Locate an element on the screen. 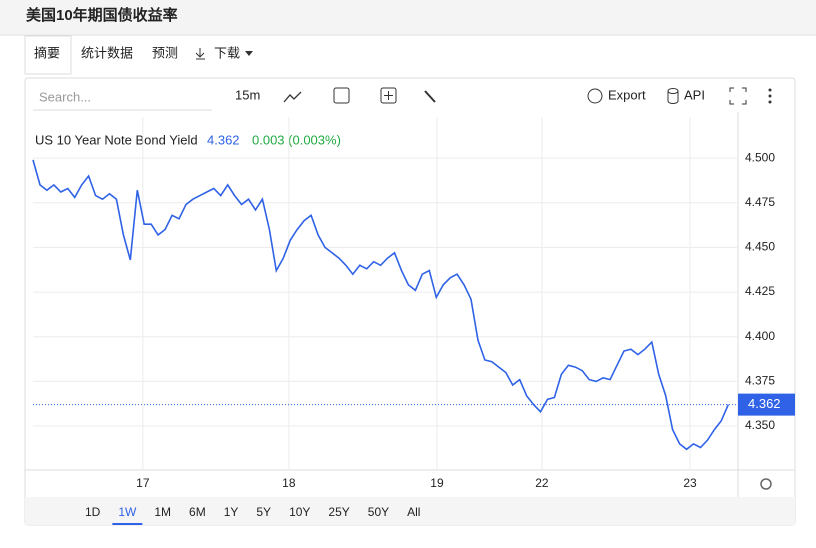  interval-button: 15m is located at coordinates (247, 94).